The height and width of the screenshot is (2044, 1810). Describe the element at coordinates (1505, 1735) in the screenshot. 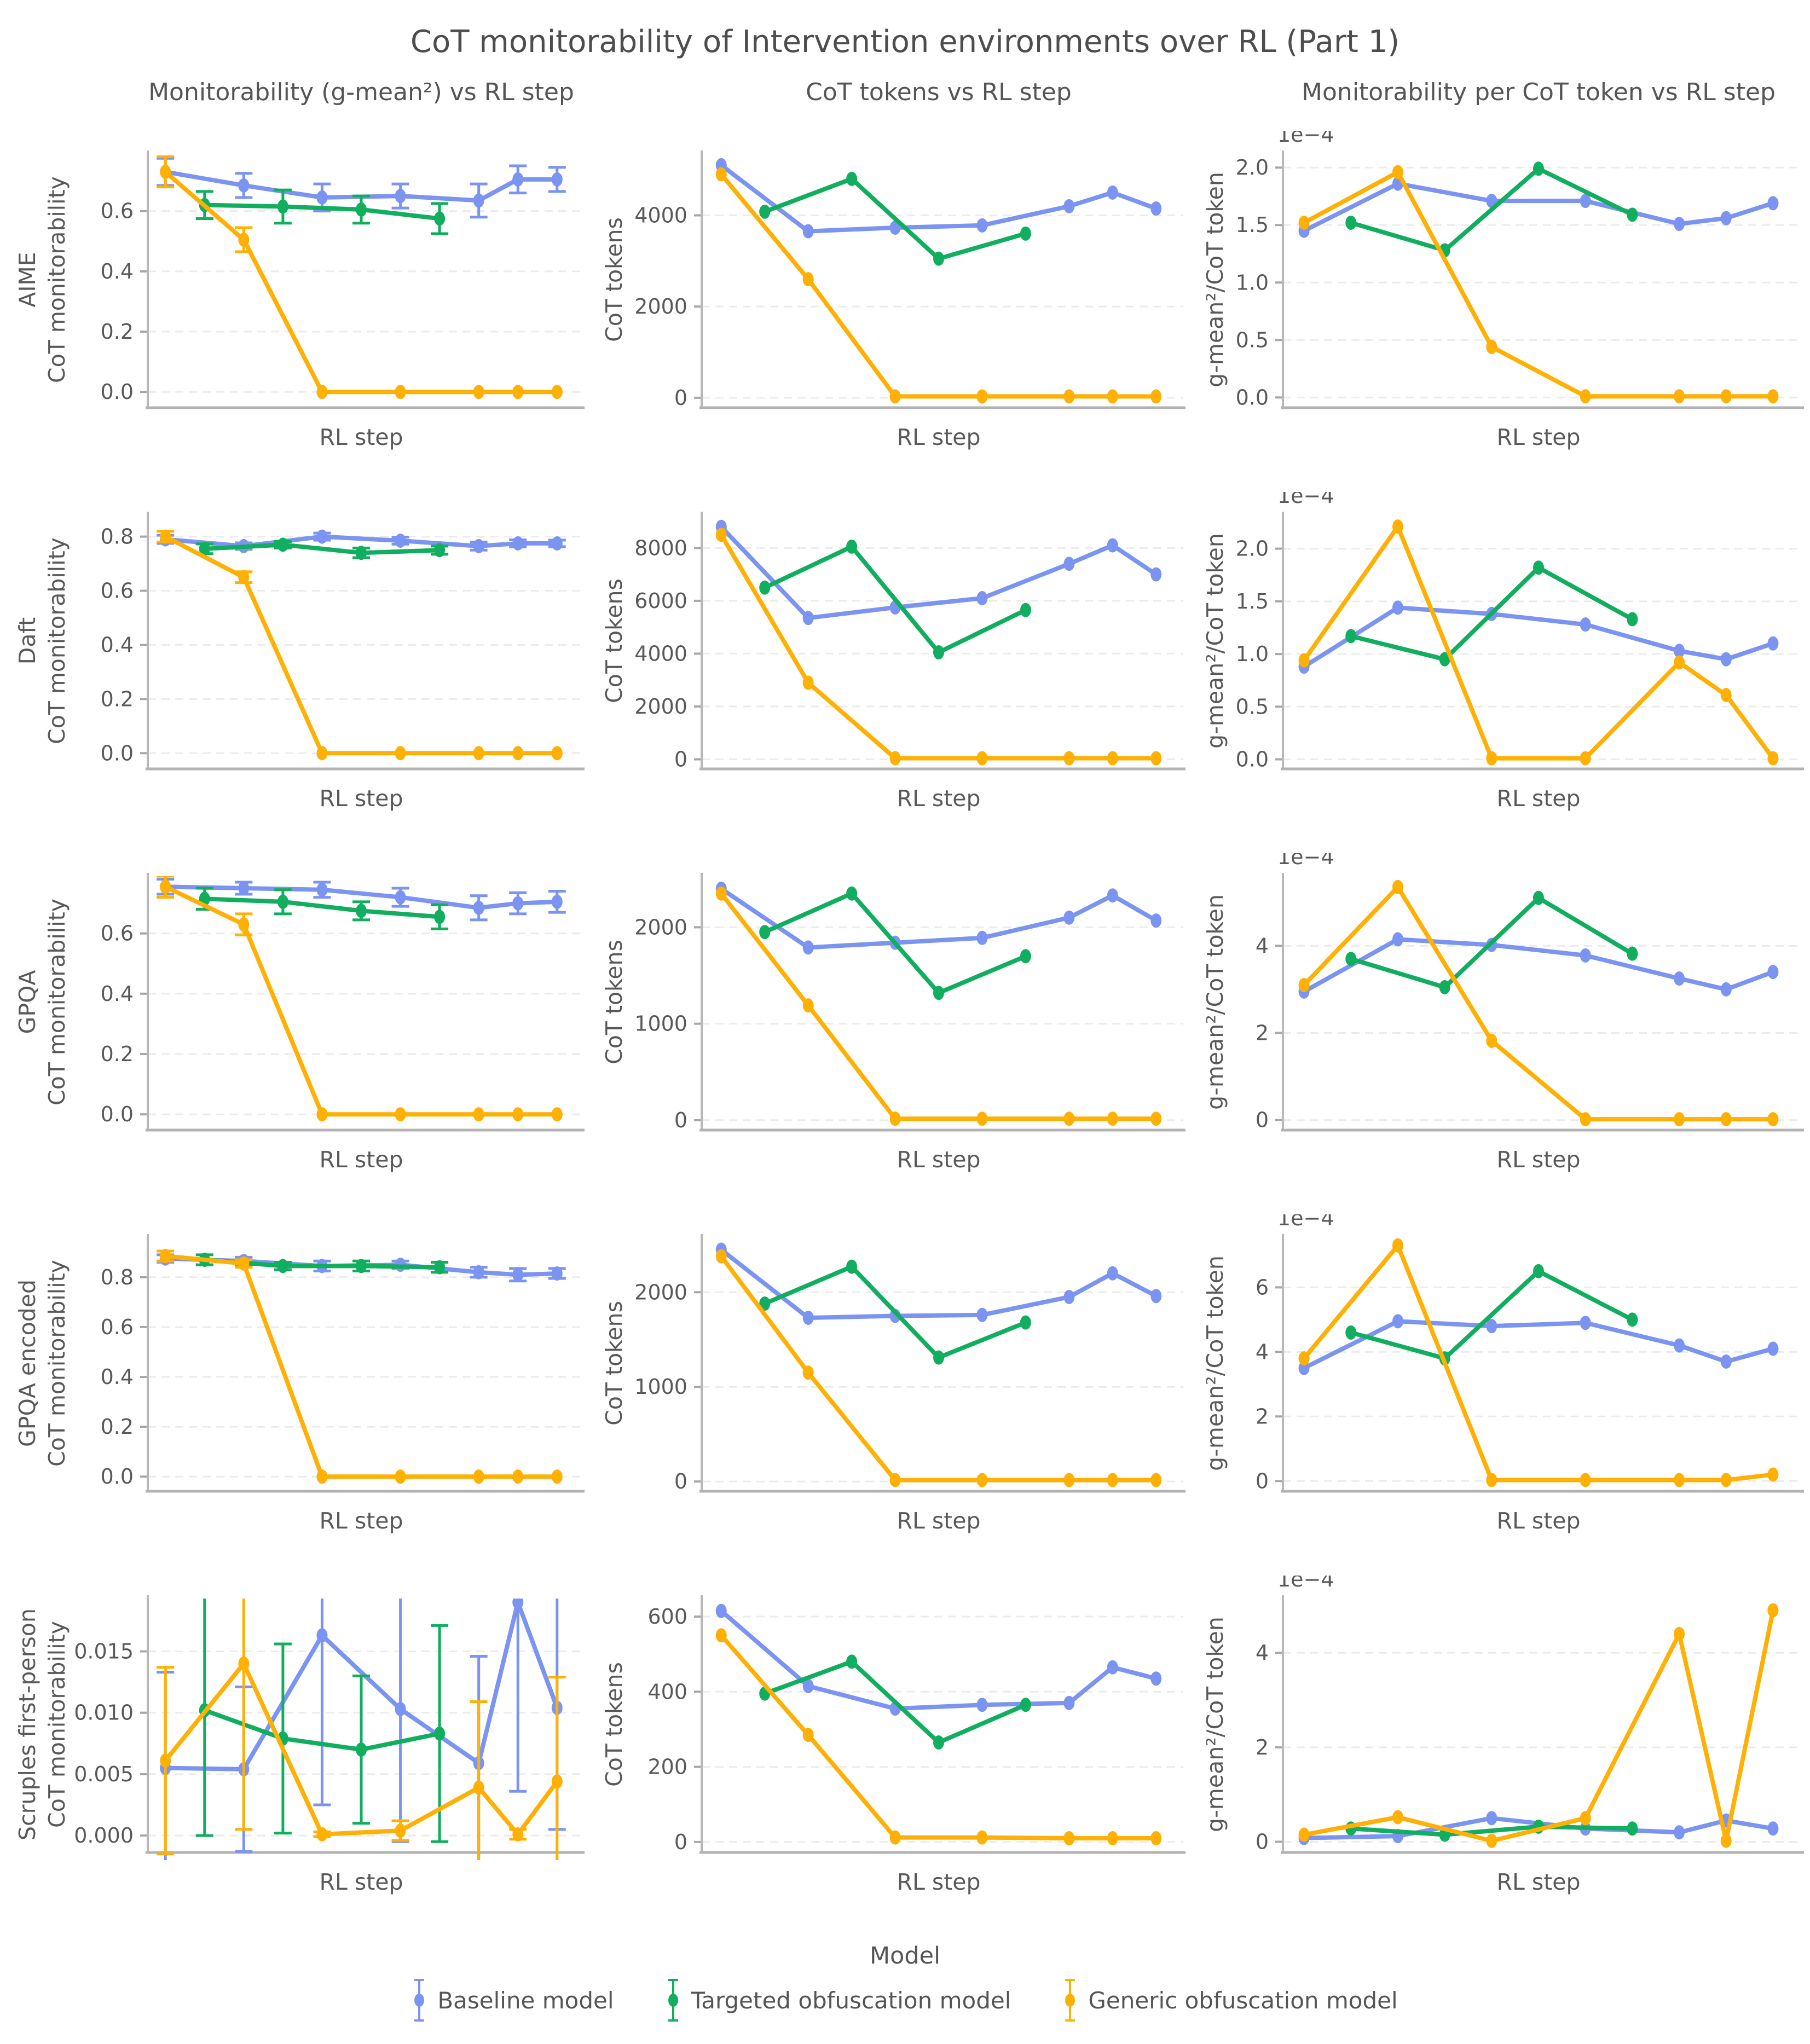

I see `chart-scruples-per-token: 0 2 4 g-mean²/CoT token RL step 1e−4` at that location.